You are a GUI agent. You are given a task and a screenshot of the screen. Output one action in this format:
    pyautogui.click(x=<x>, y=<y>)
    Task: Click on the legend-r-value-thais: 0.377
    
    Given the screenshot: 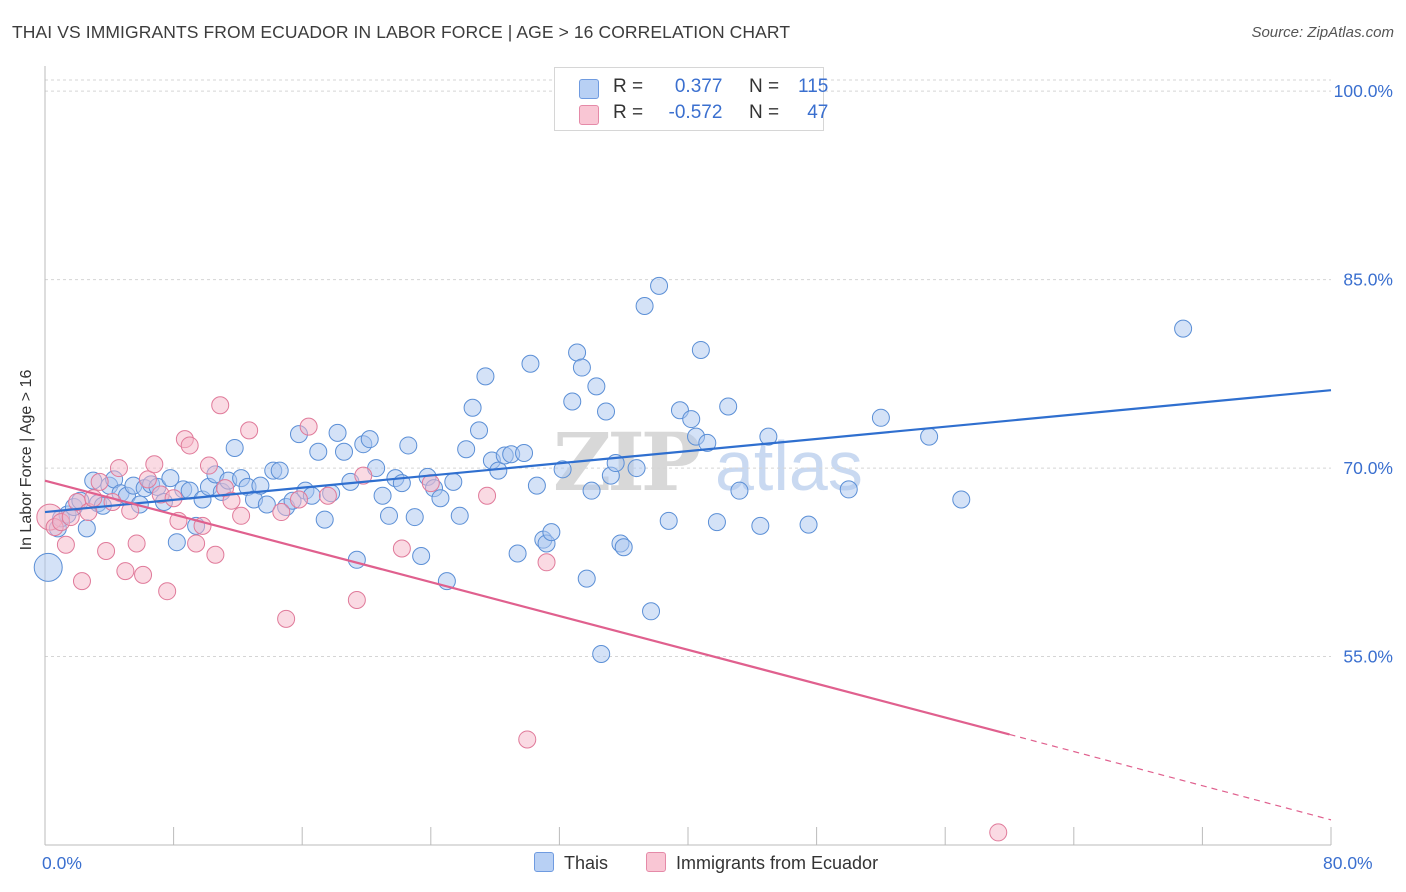 What is the action you would take?
    pyautogui.click(x=698, y=86)
    